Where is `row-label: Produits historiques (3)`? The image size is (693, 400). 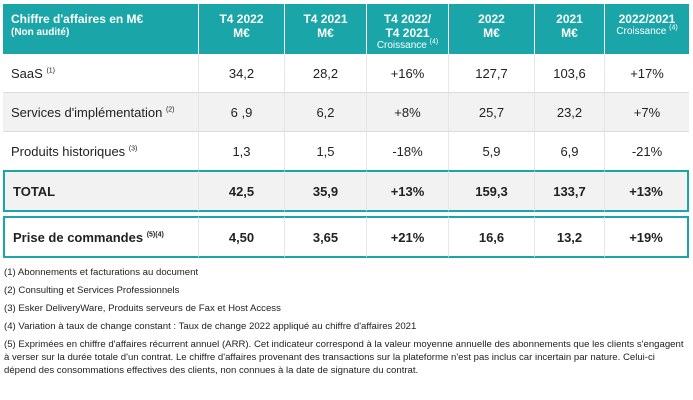
row-label: Produits historiques (3) is located at coordinates (101, 151).